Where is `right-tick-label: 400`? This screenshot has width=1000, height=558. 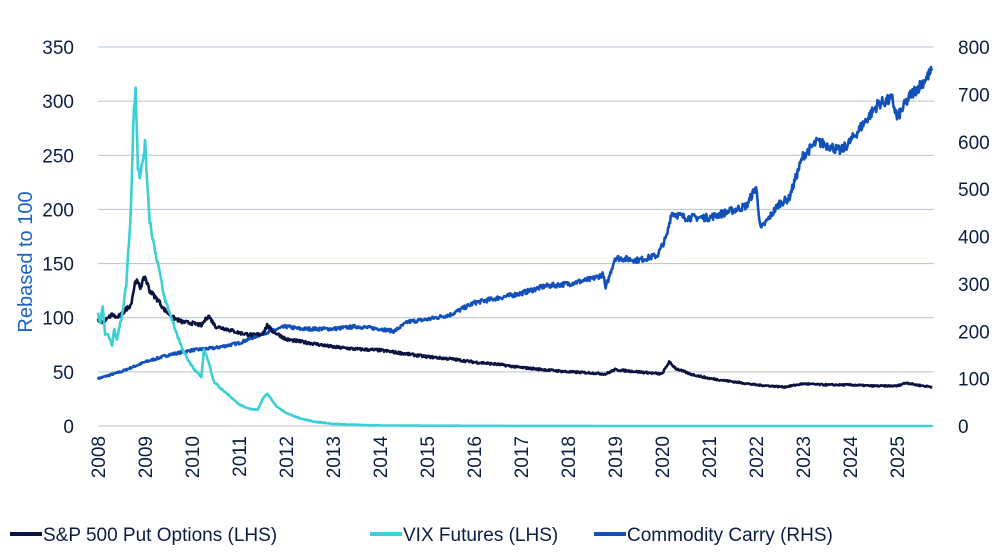
right-tick-label: 400 is located at coordinates (974, 238).